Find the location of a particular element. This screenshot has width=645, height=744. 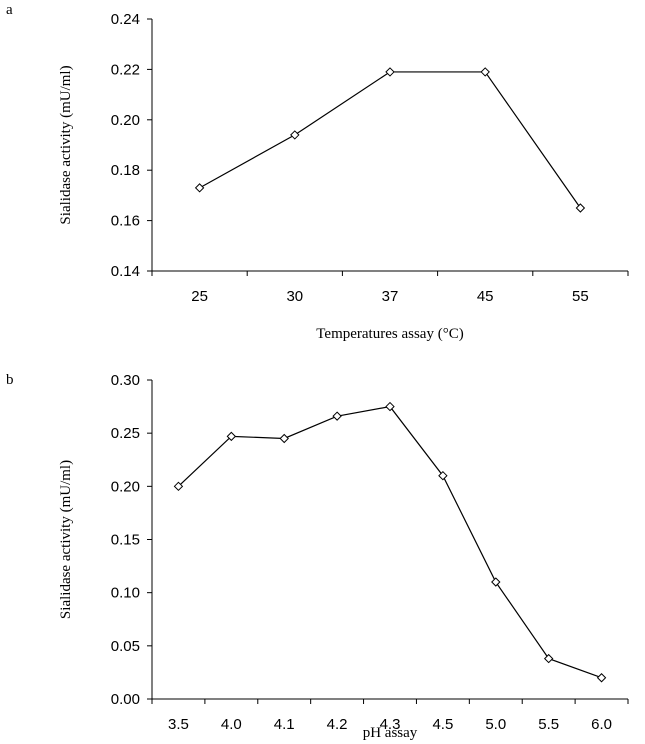

series-line-a is located at coordinates (390, 140).